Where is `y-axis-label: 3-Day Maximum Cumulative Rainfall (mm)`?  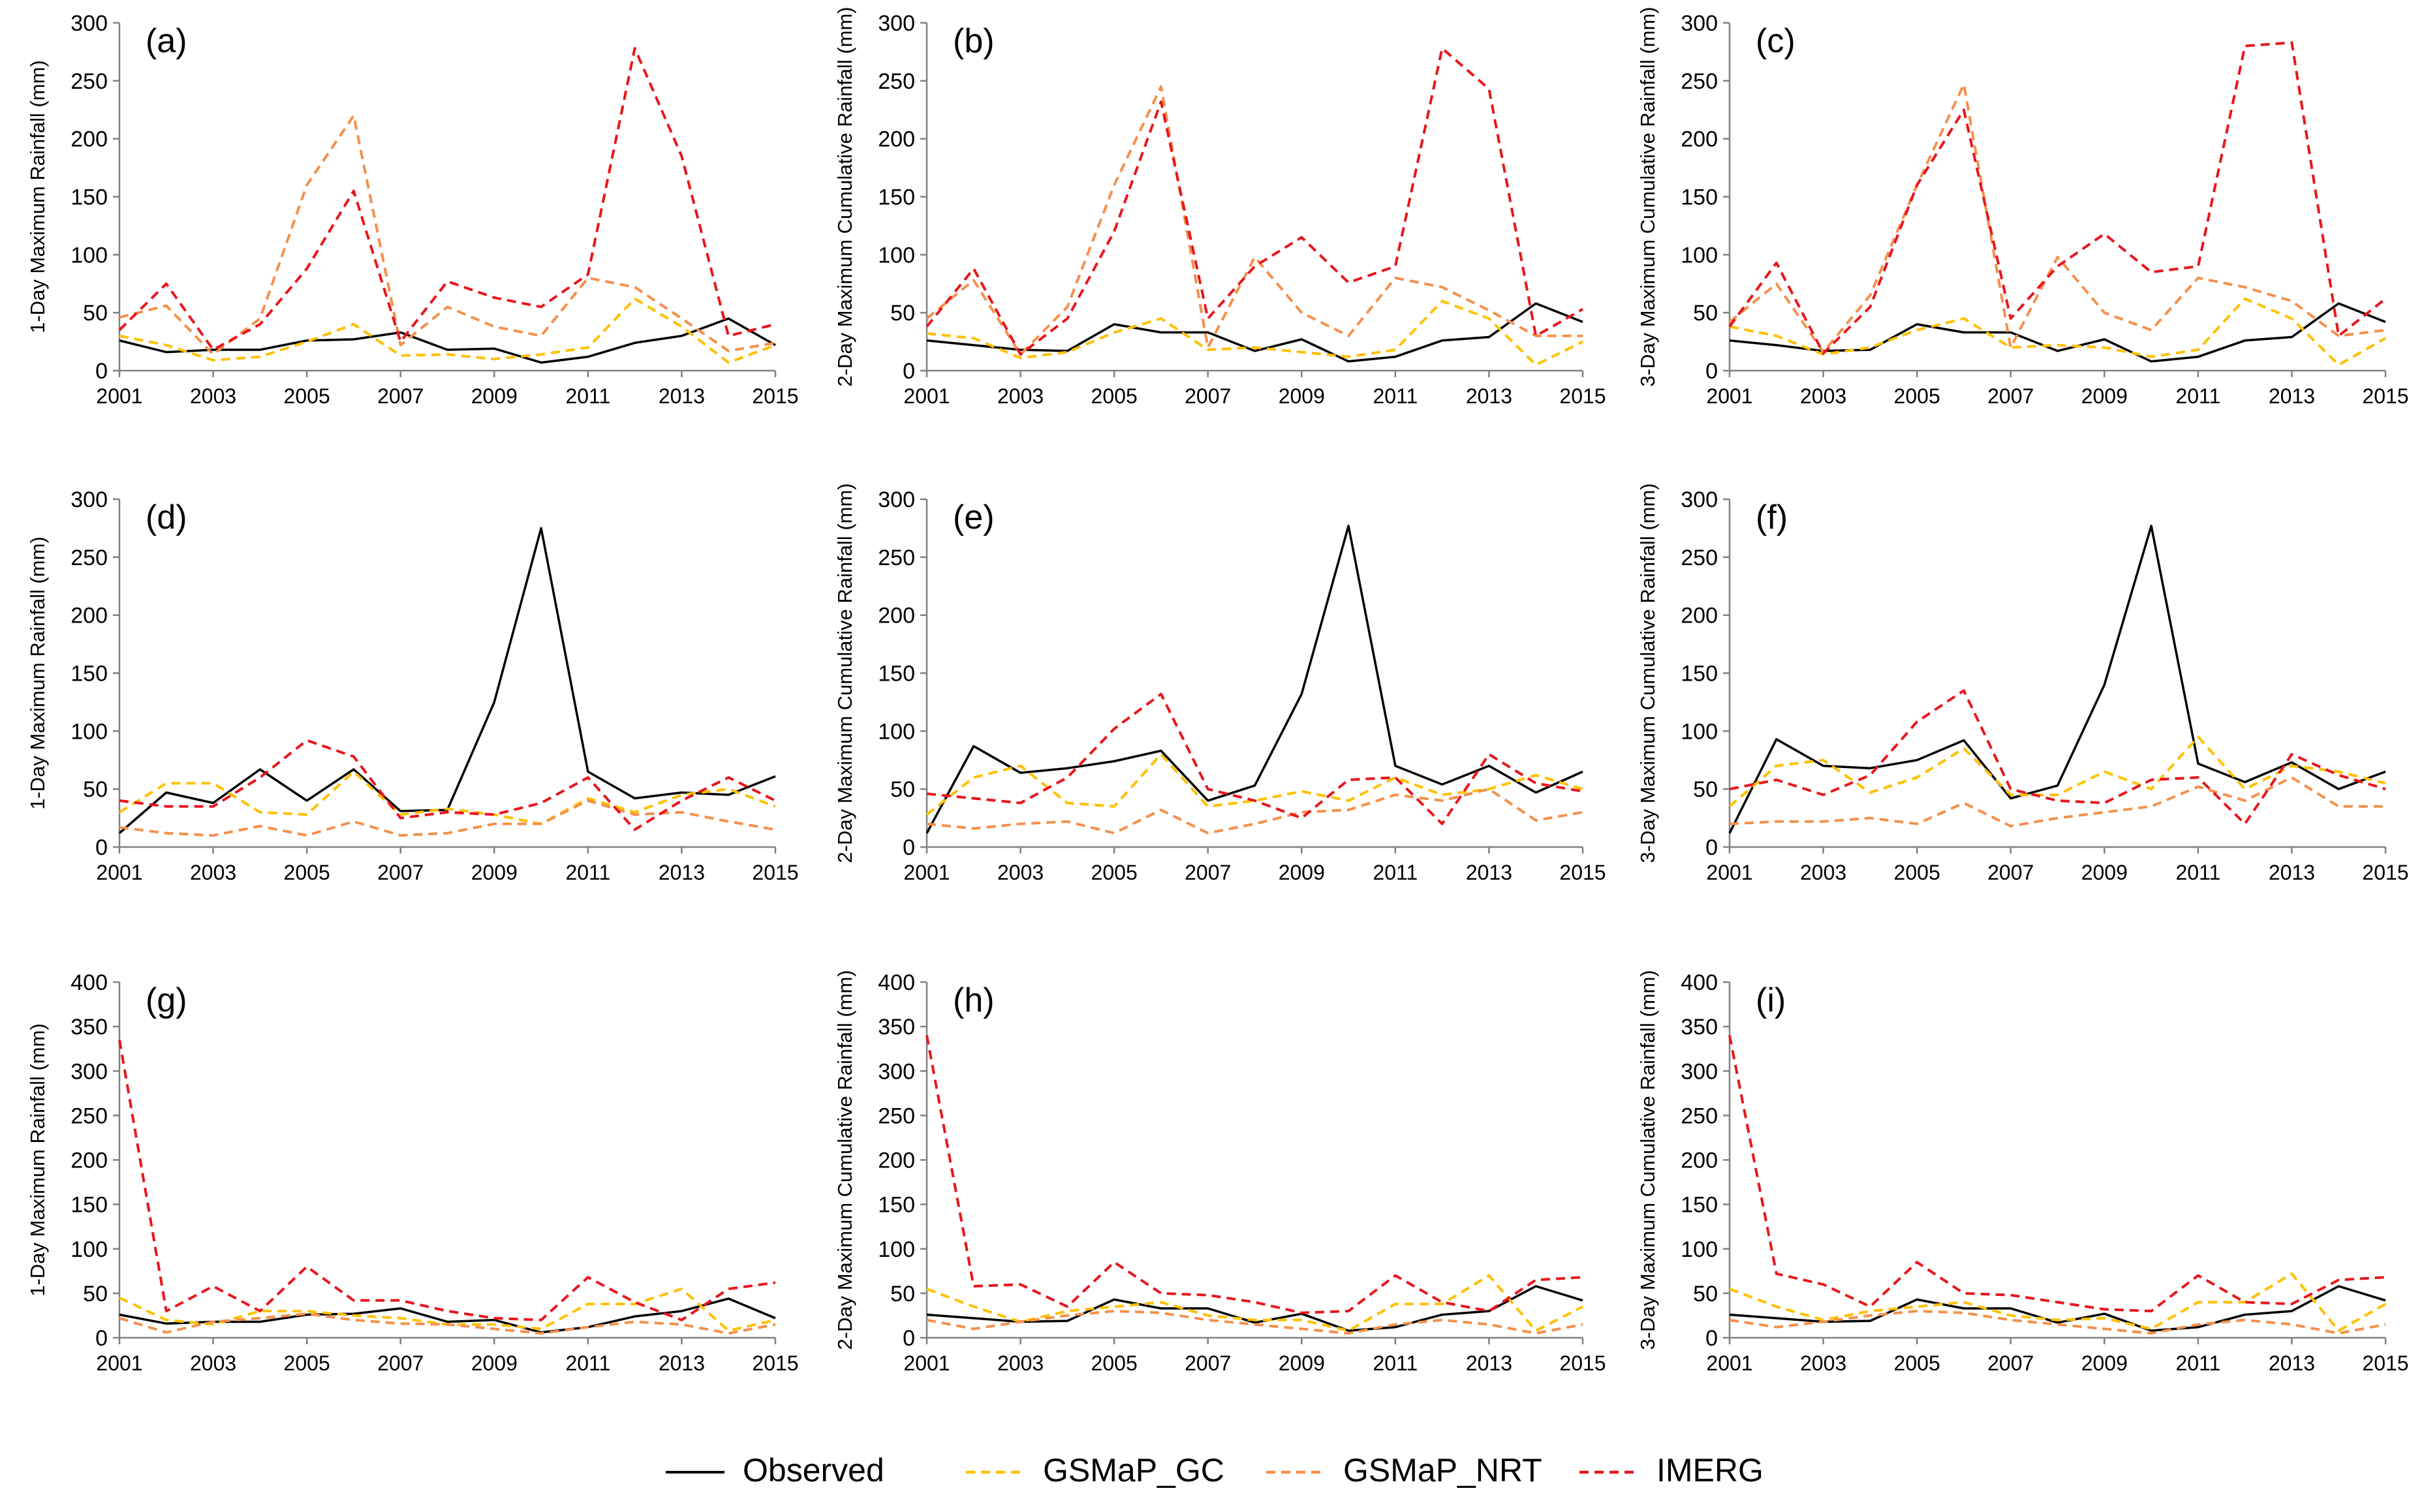
y-axis-label: 3-Day Maximum Cumulative Rainfall (mm) is located at coordinates (1647, 1160).